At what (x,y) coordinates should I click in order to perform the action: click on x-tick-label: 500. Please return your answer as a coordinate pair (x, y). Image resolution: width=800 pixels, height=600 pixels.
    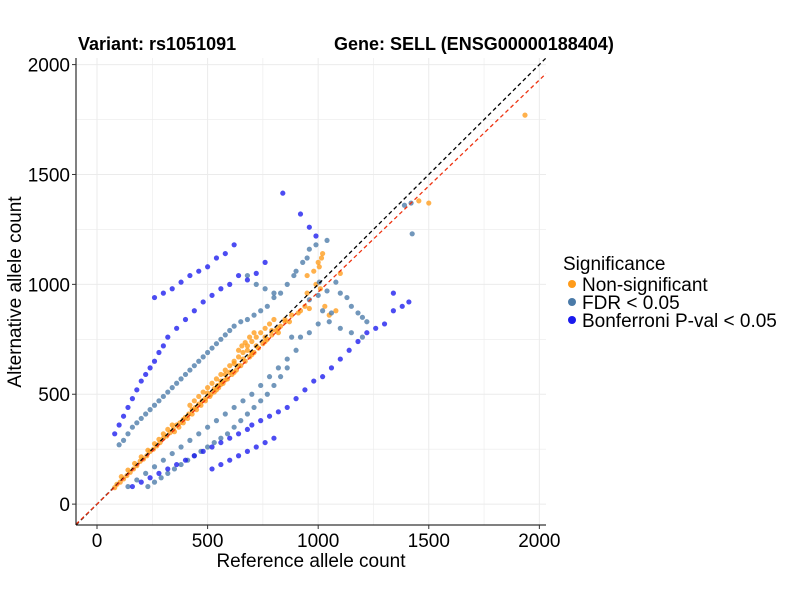
    Looking at the image, I should click on (208, 541).